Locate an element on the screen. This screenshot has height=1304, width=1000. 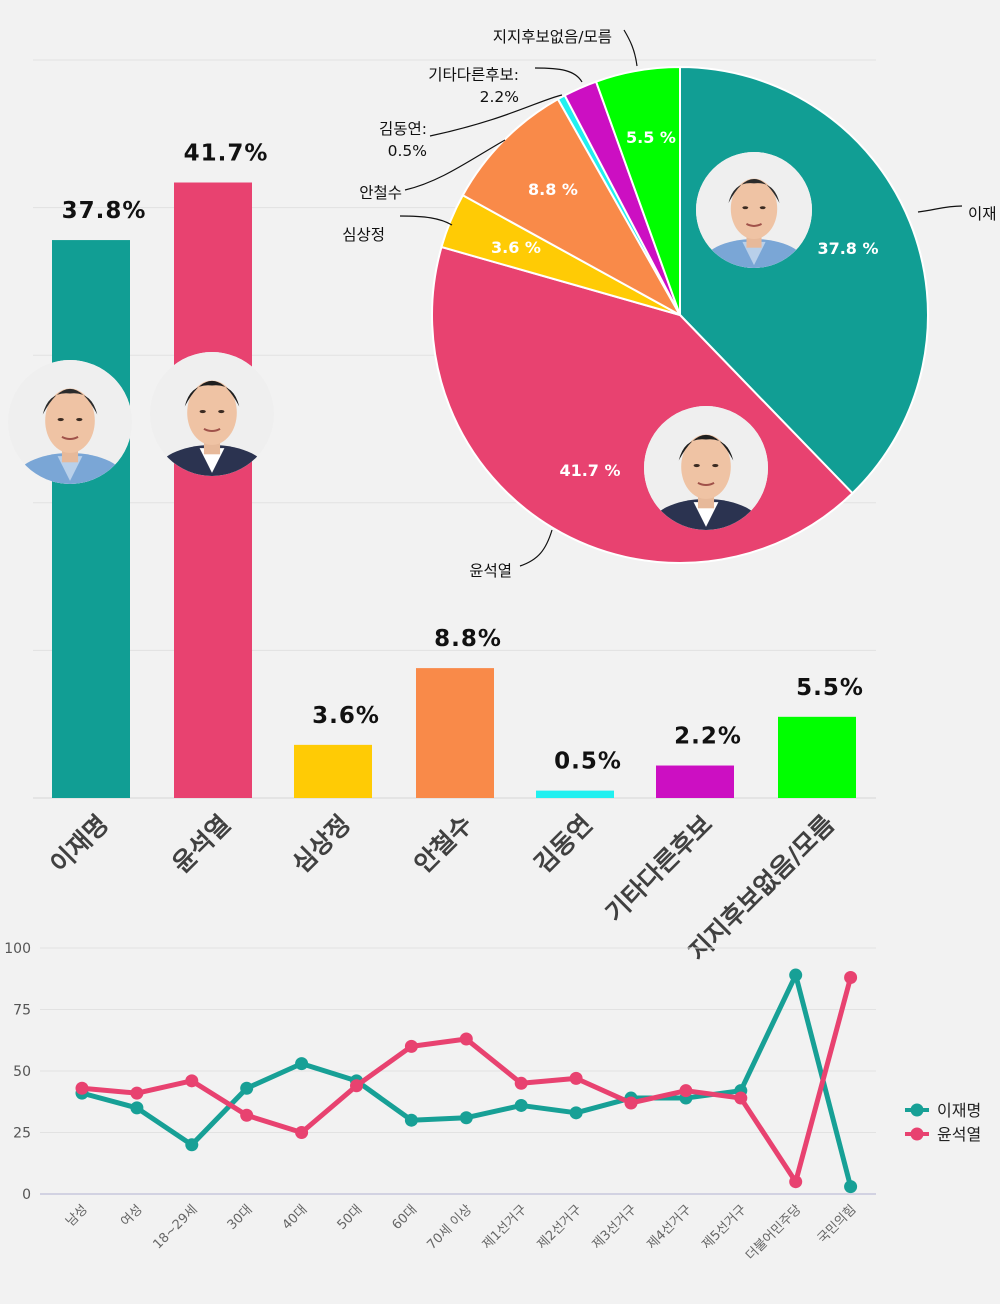
pie-callout-label: 김동연: is located at coordinates (403, 129).